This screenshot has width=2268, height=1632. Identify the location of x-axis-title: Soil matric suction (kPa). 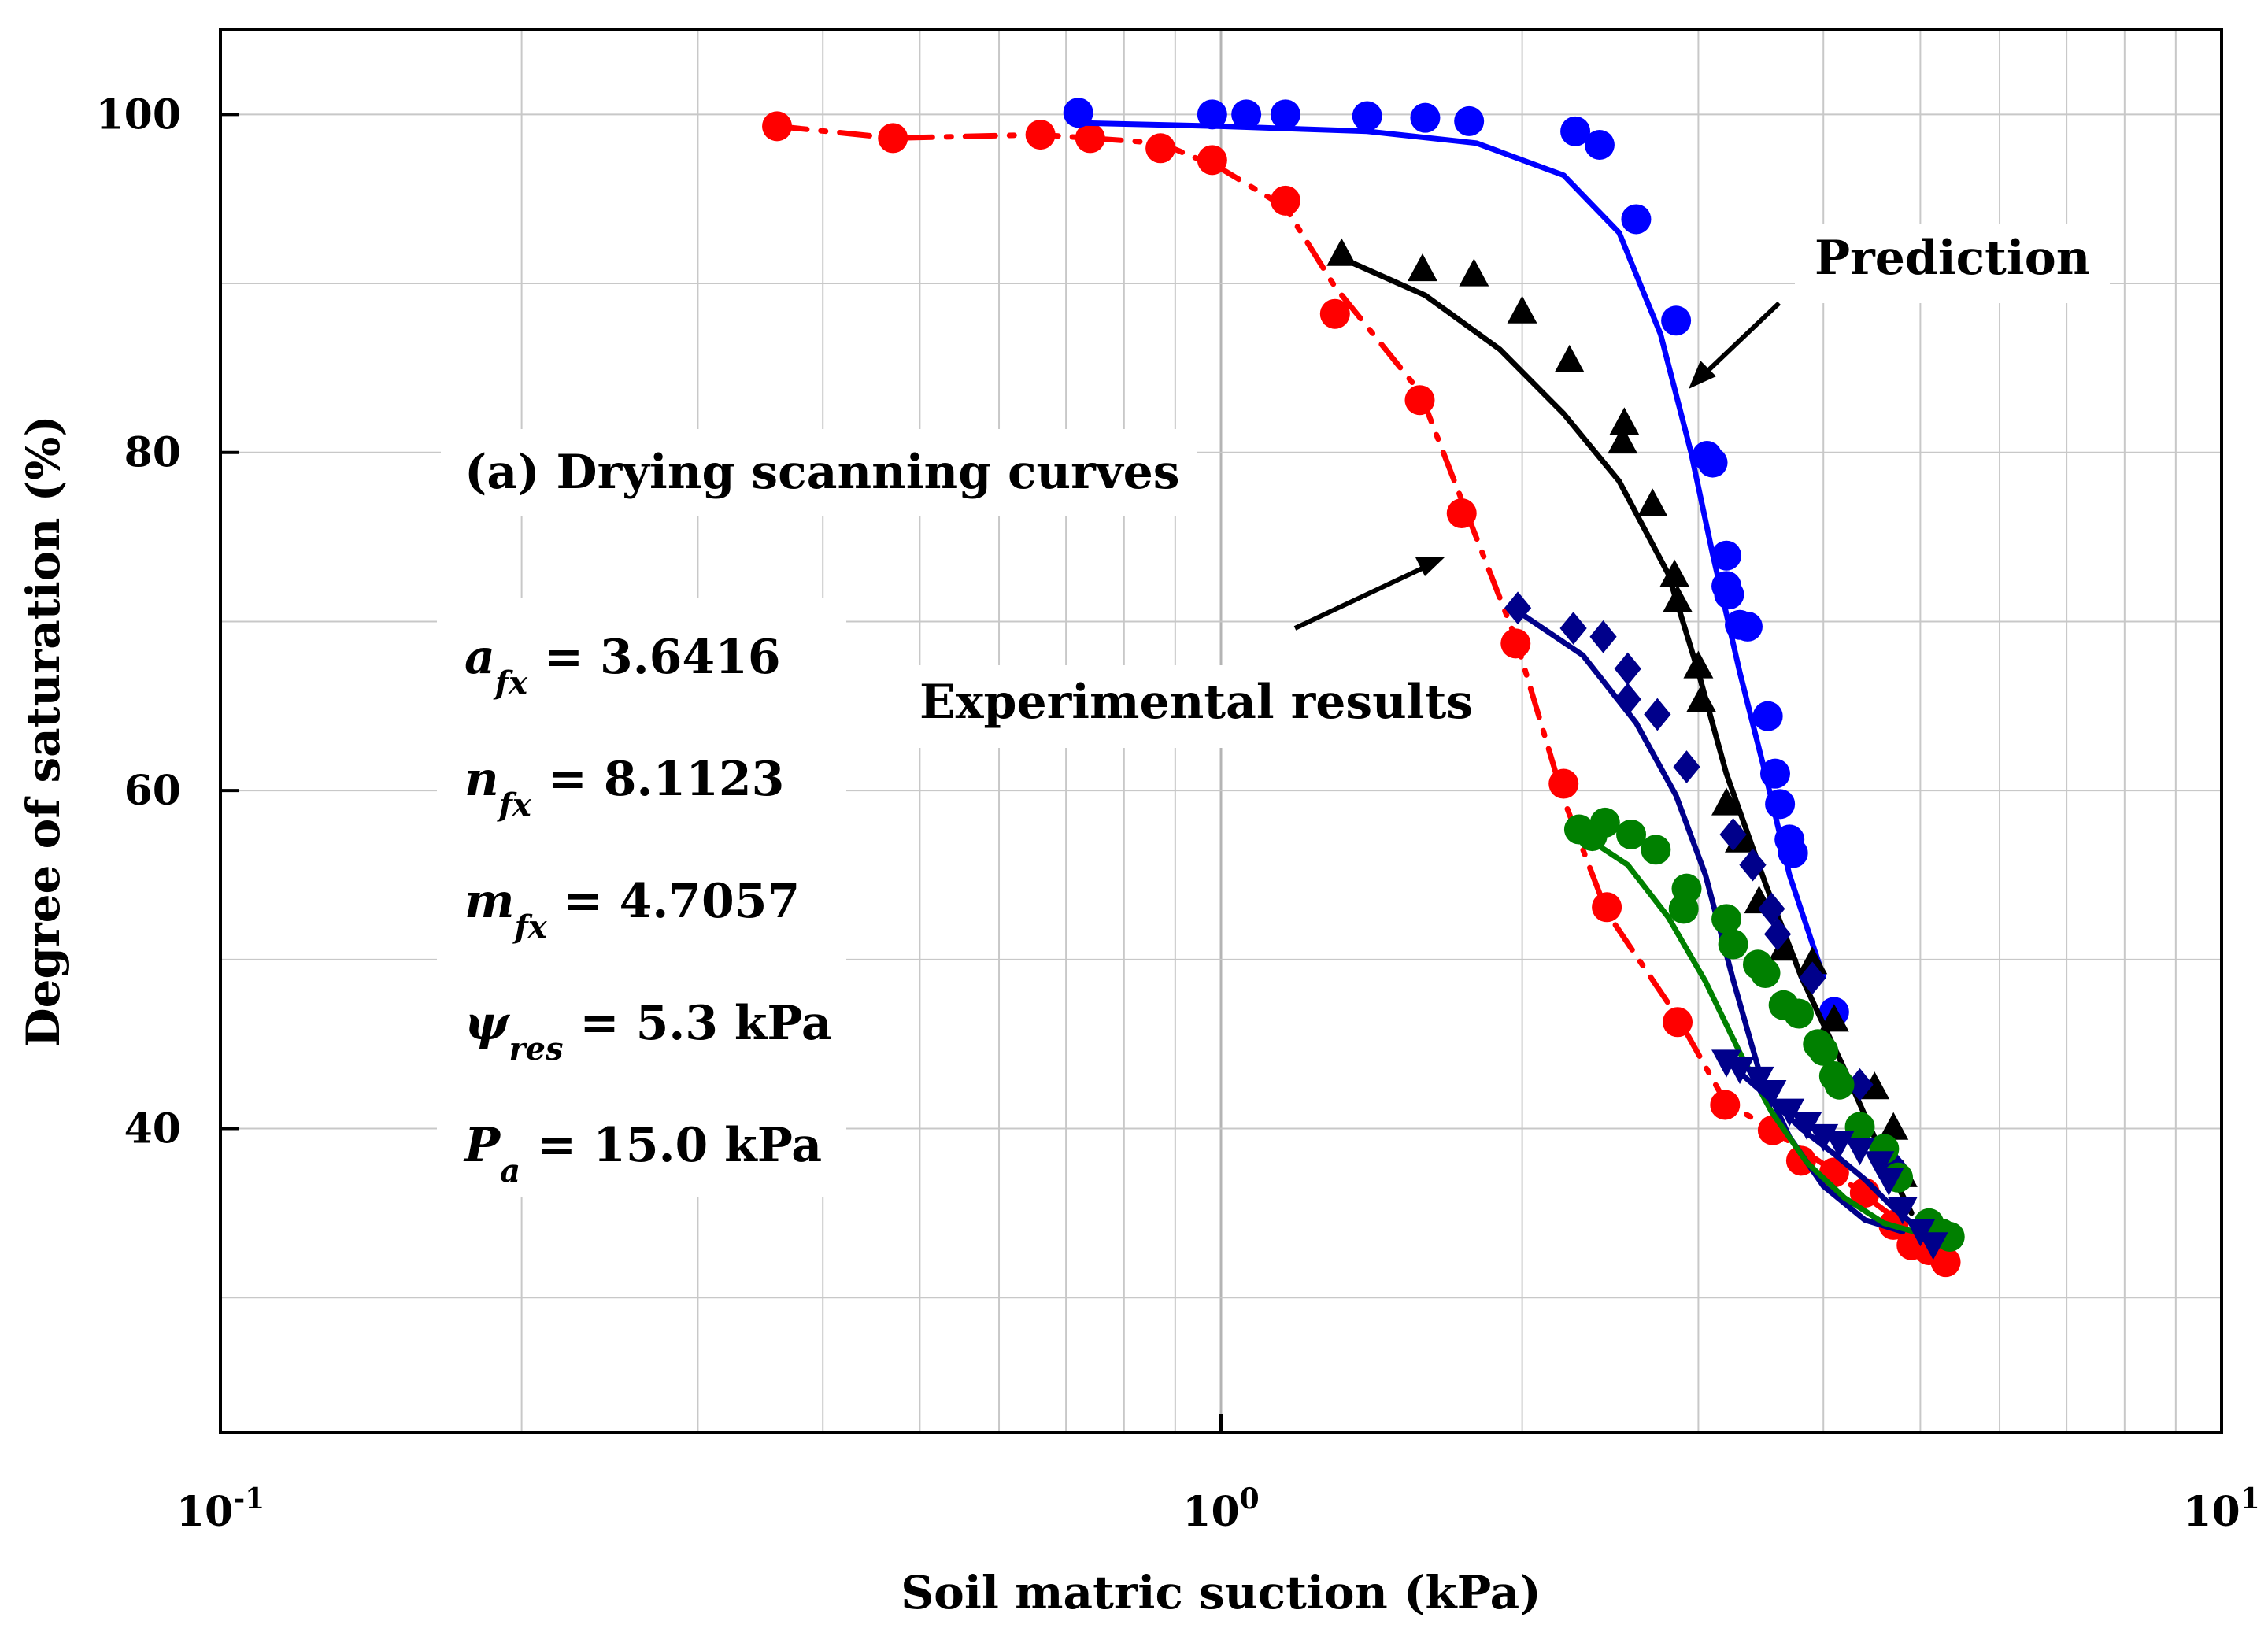
(1221, 1592).